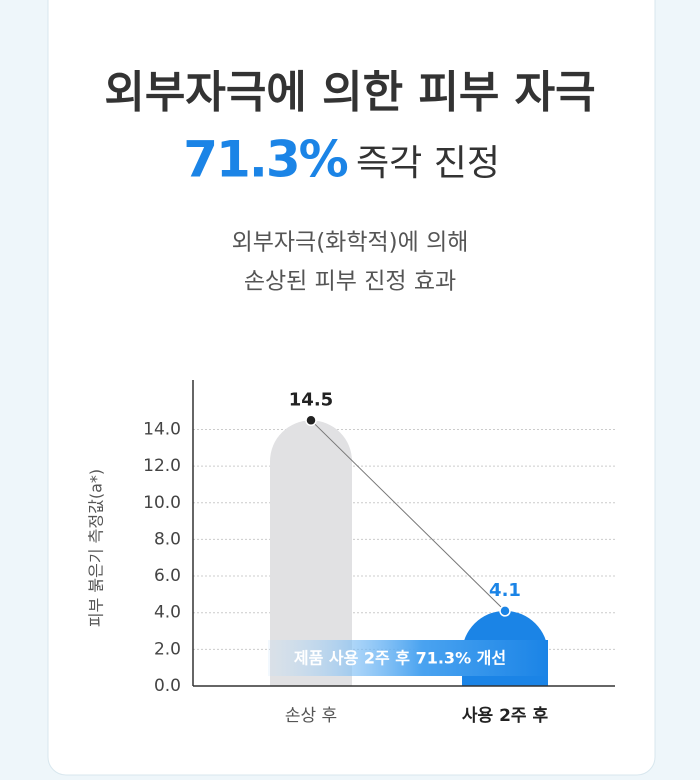 Image resolution: width=700 pixels, height=780 pixels. Describe the element at coordinates (162, 503) in the screenshot. I see `y-tick-label: 10.0` at that location.